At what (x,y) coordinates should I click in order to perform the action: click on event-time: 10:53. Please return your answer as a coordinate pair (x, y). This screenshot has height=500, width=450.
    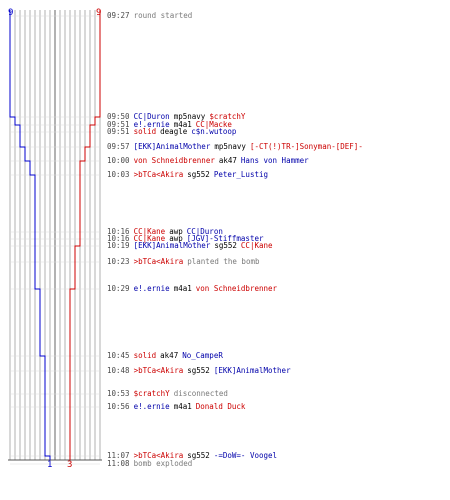
    Looking at the image, I should click on (118, 393).